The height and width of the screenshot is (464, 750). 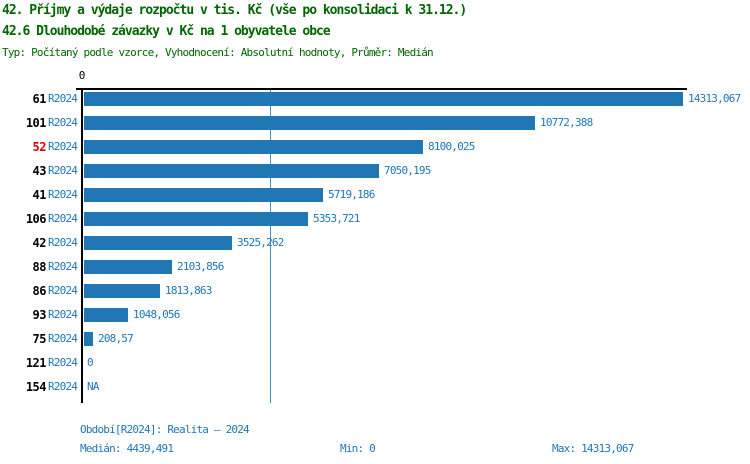 What do you see at coordinates (82, 75) in the screenshot?
I see `zero-tick-label: 0` at bounding box center [82, 75].